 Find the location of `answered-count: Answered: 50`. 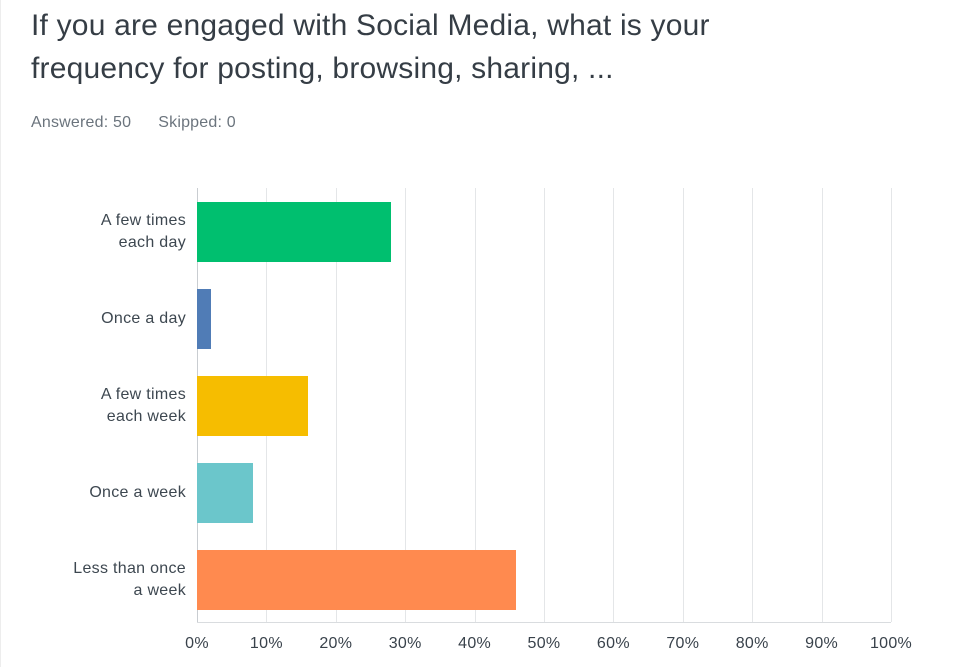

answered-count: Answered: 50 is located at coordinates (81, 122).